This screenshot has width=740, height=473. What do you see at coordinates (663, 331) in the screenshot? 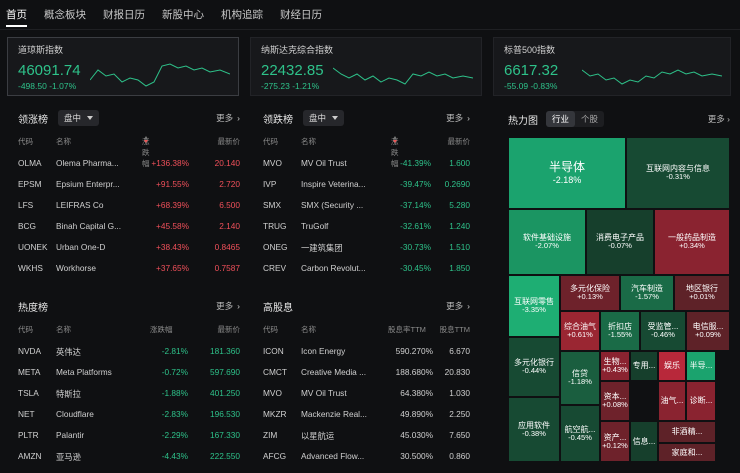
I see `heatmap-tile: 受监管... -0.46%` at bounding box center [663, 331].